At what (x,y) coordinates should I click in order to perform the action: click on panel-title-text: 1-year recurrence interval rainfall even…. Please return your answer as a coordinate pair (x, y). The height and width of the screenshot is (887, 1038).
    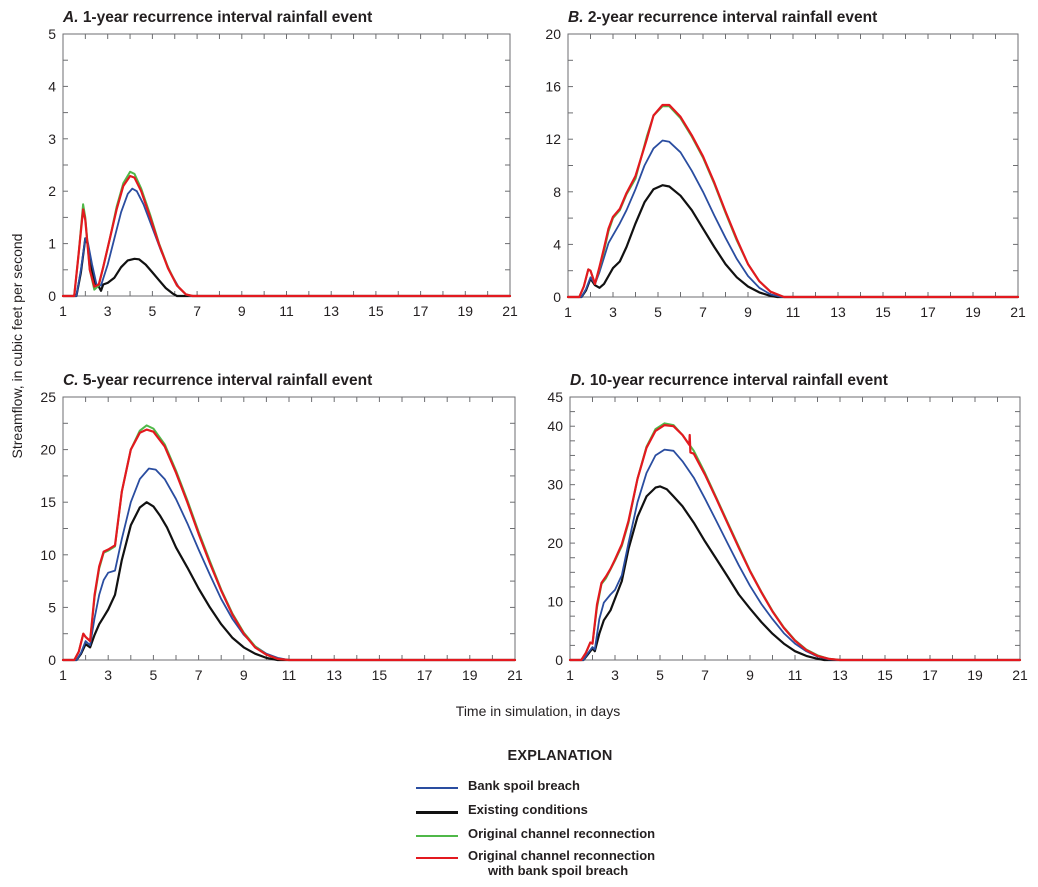
    Looking at the image, I should click on (227, 17).